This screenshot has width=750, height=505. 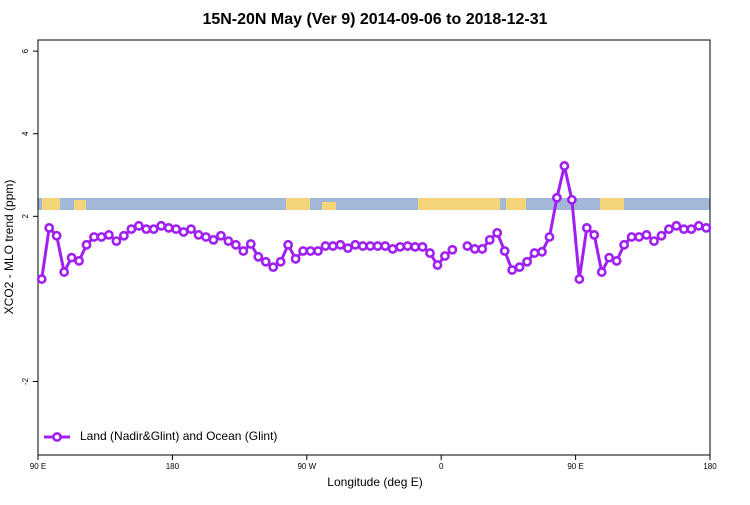 I want to click on x-axis-label: Longitude (deg E), so click(x=374, y=482).